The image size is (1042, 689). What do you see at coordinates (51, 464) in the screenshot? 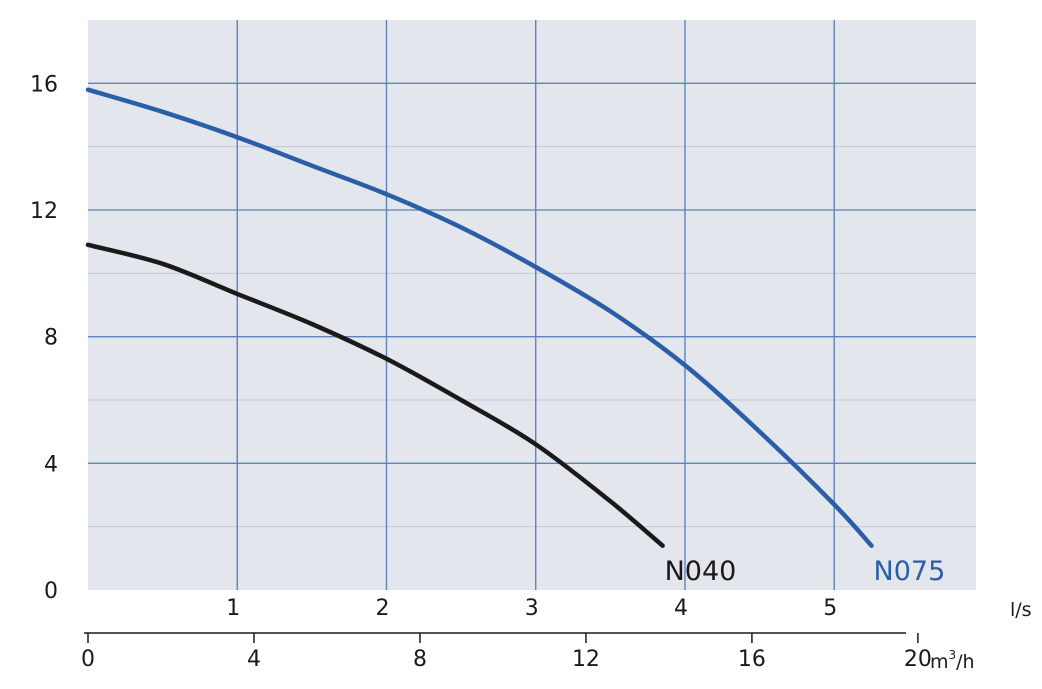
I see `y-tick-label: 4` at bounding box center [51, 464].